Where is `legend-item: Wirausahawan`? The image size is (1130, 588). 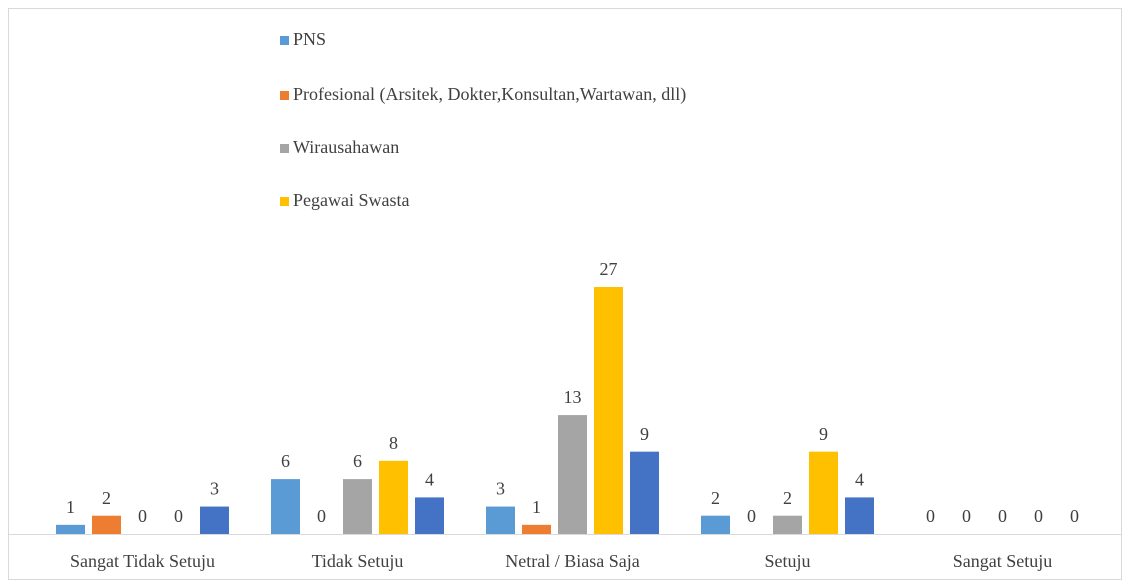 legend-item: Wirausahawan is located at coordinates (545, 147).